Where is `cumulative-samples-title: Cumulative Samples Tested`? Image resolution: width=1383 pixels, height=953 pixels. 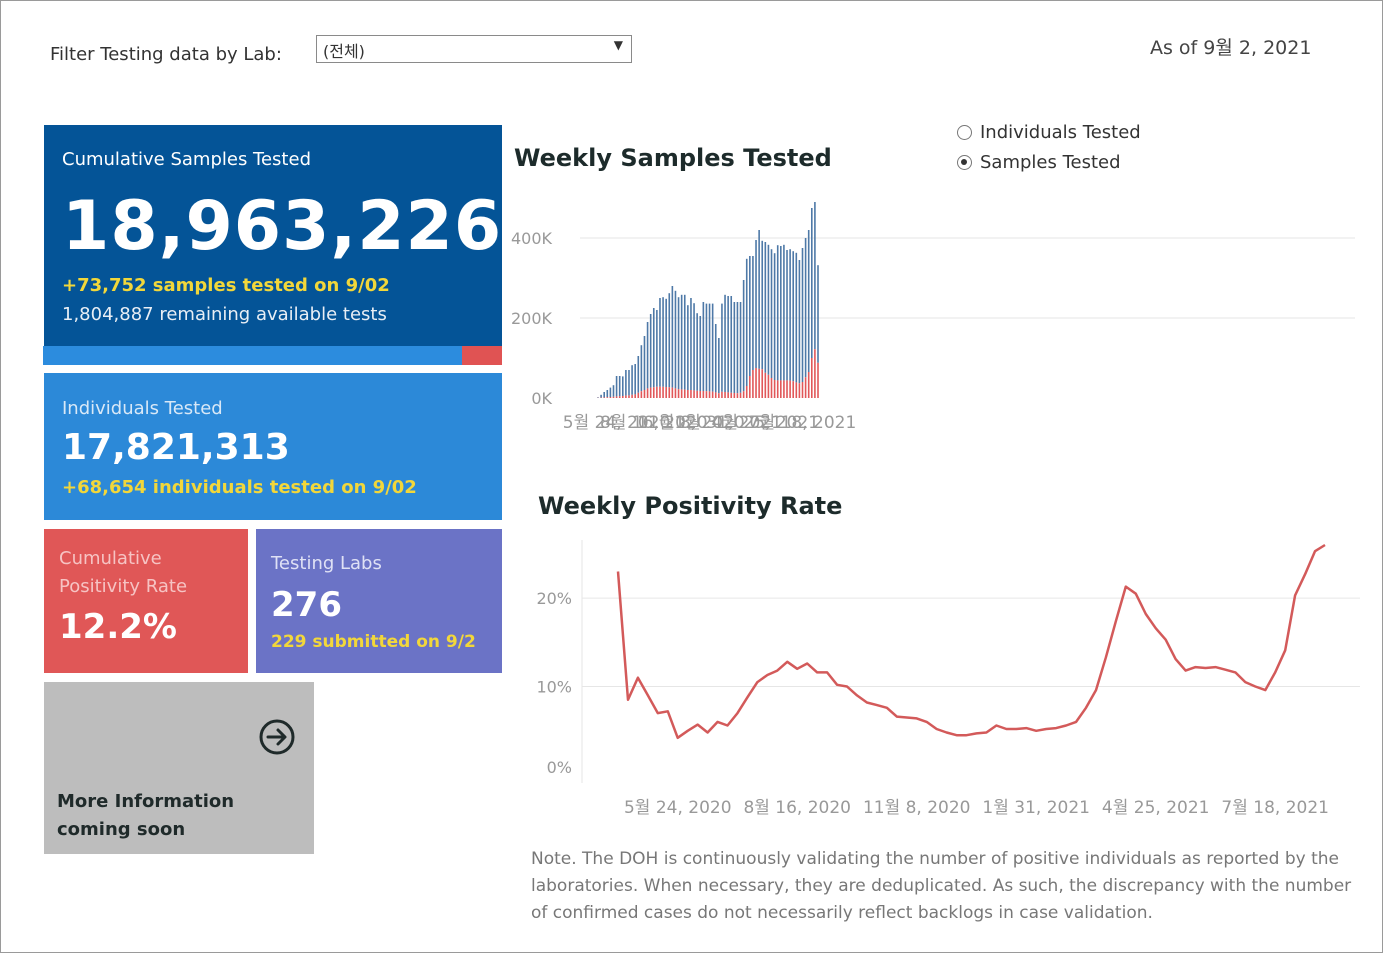 cumulative-samples-title: Cumulative Samples Tested is located at coordinates (186, 159).